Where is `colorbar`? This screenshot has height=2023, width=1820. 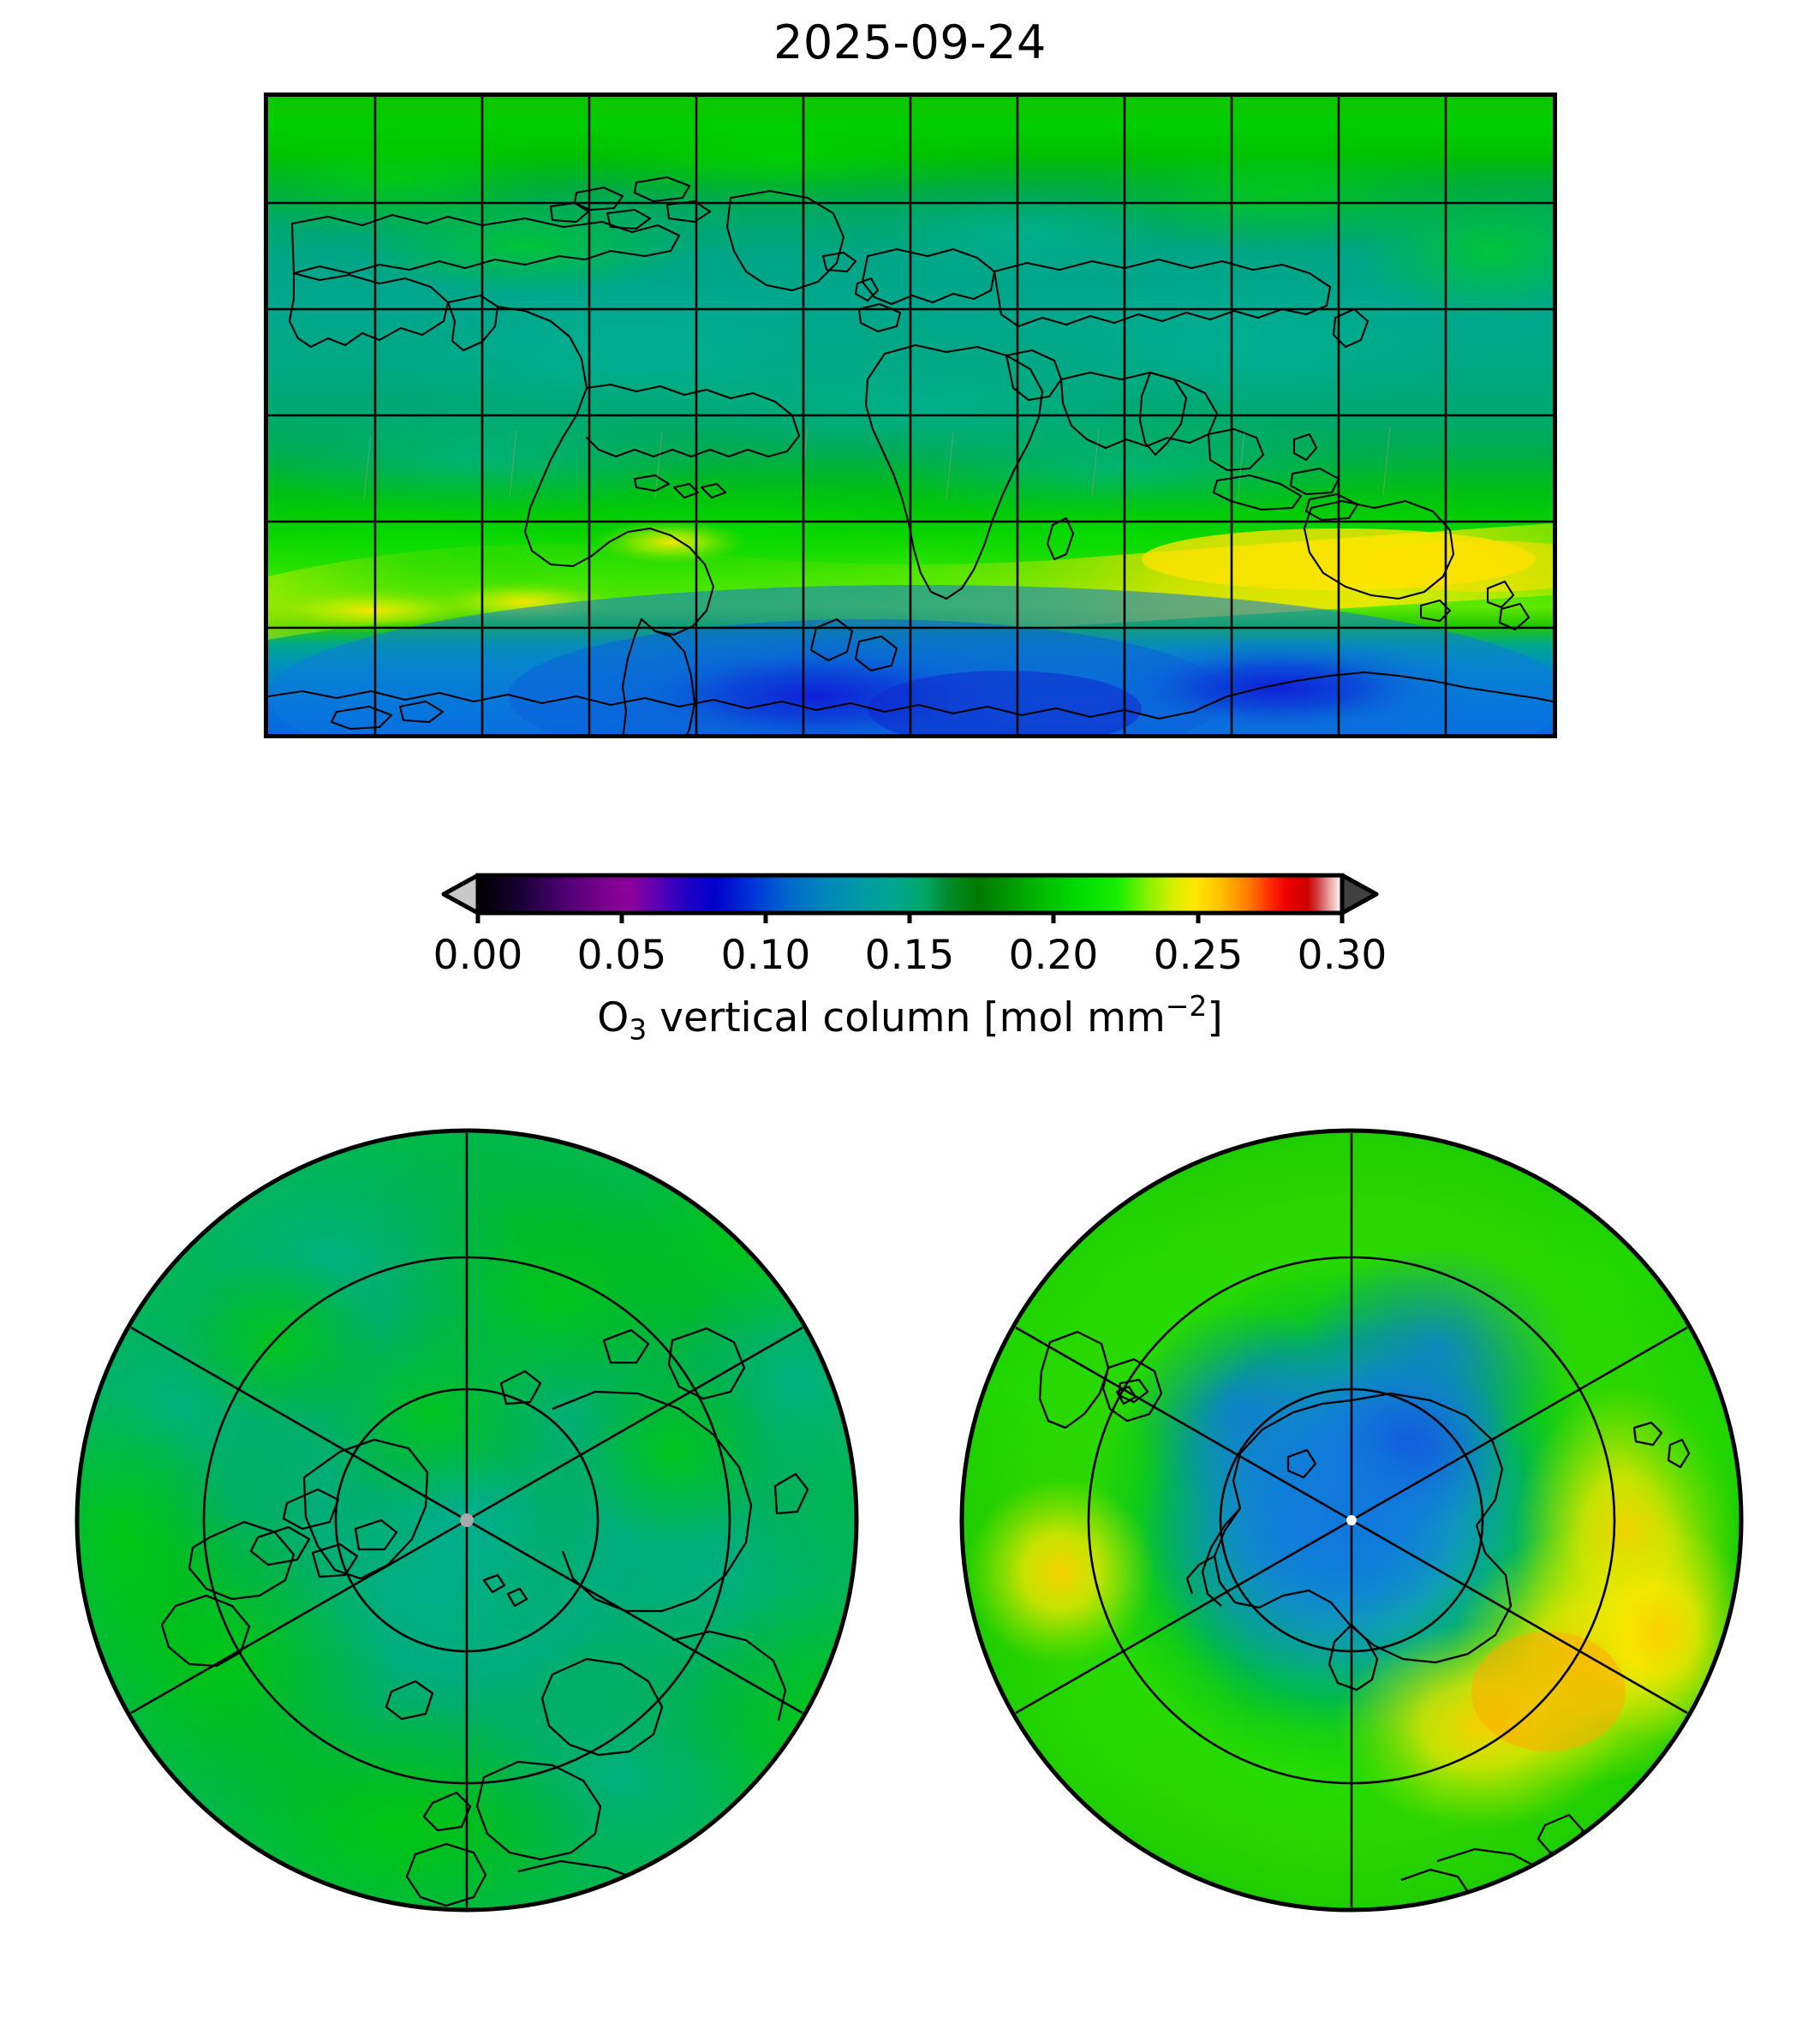
colorbar is located at coordinates (912, 900).